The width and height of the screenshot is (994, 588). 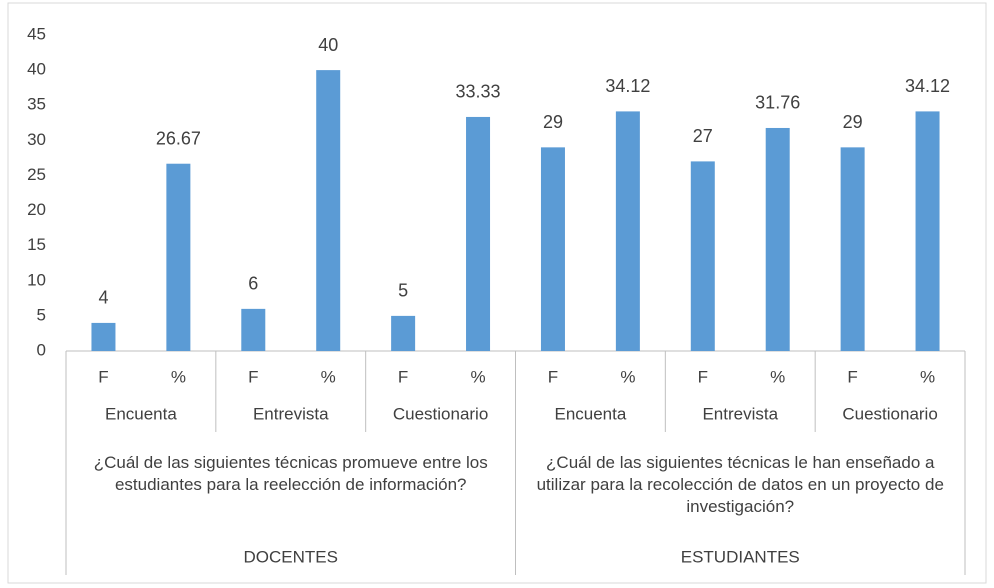 What do you see at coordinates (36, 104) in the screenshot?
I see `y-tick-label: 35` at bounding box center [36, 104].